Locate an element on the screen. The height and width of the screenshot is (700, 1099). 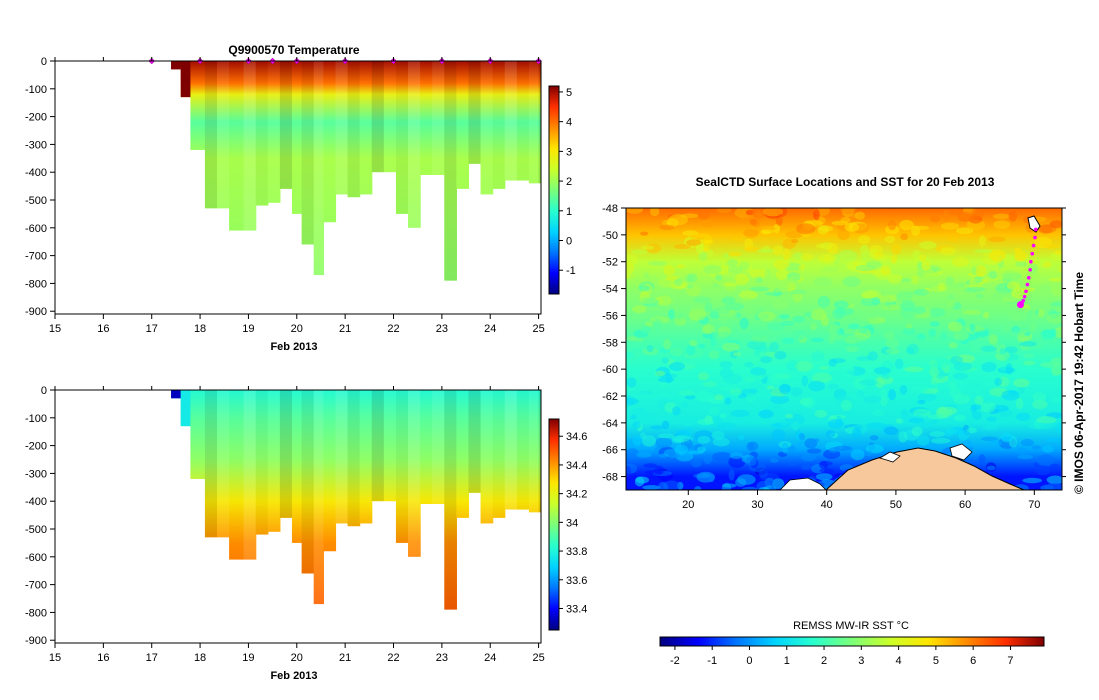
colorbar-tick-label: 34.6 is located at coordinates (576, 437).